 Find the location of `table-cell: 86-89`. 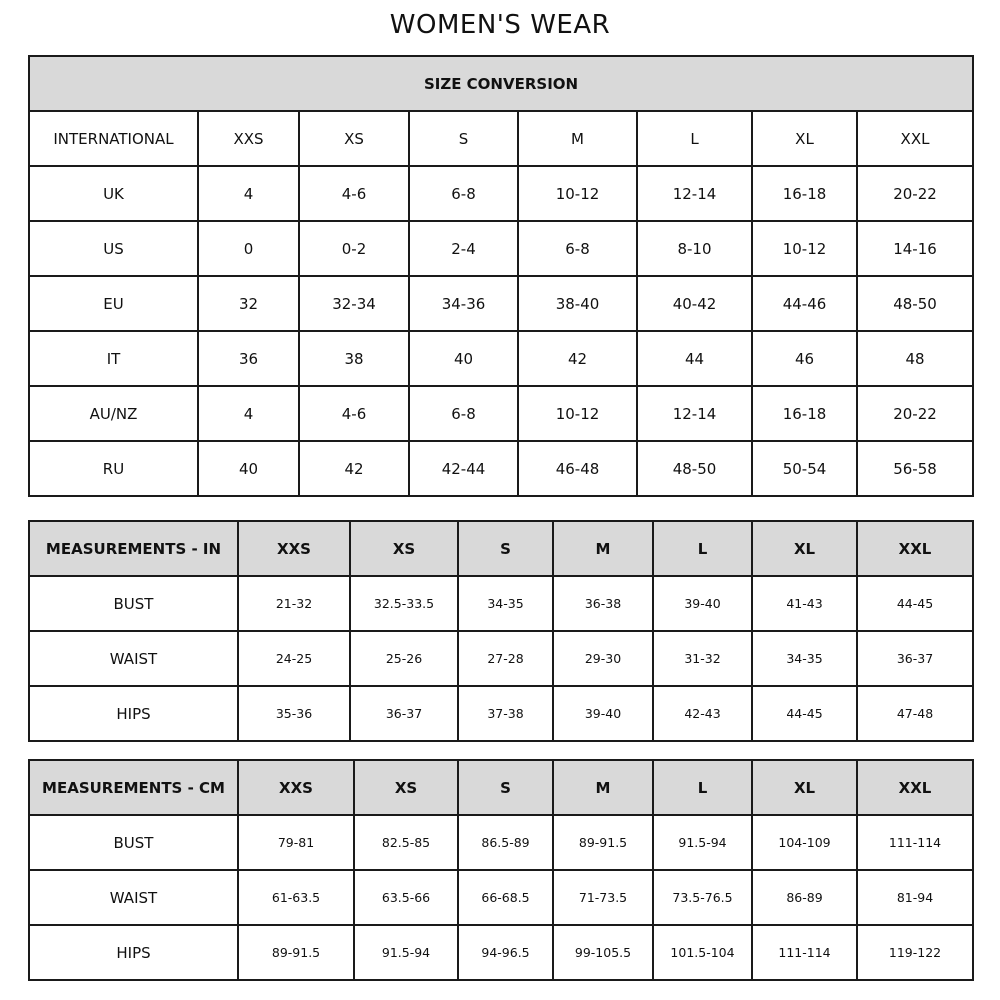

table-cell: 86-89 is located at coordinates (804, 897).